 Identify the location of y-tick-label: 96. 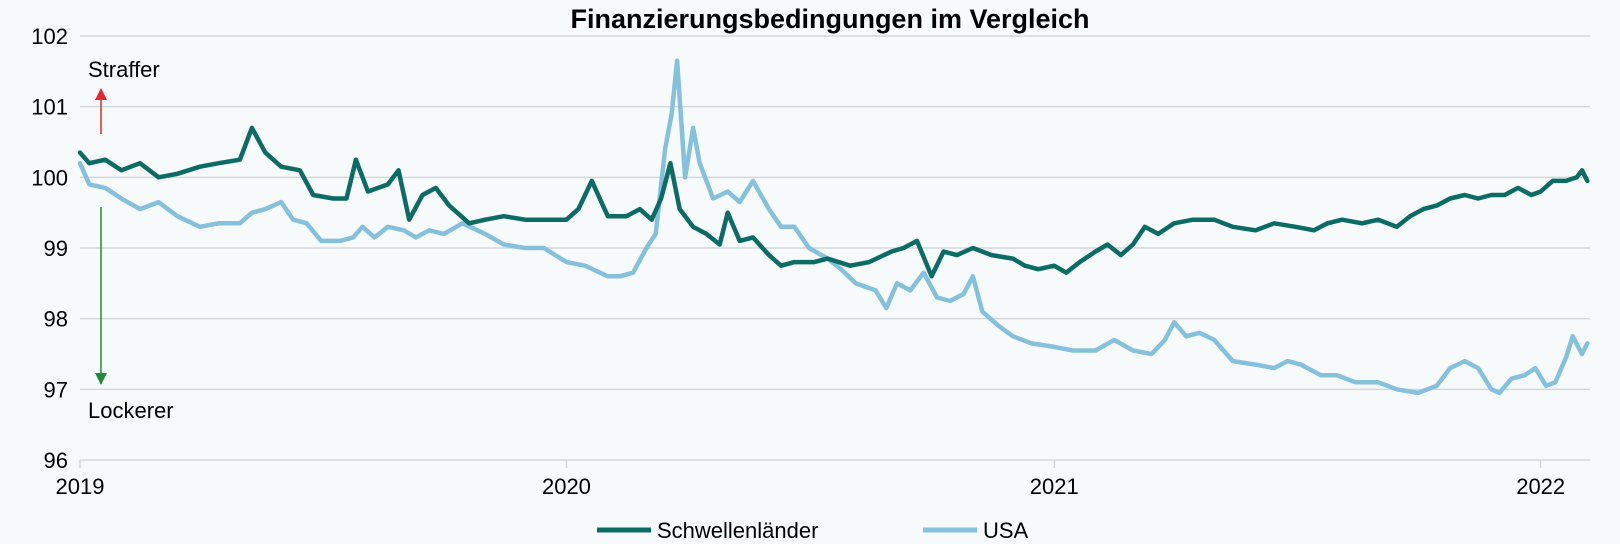
(56, 460).